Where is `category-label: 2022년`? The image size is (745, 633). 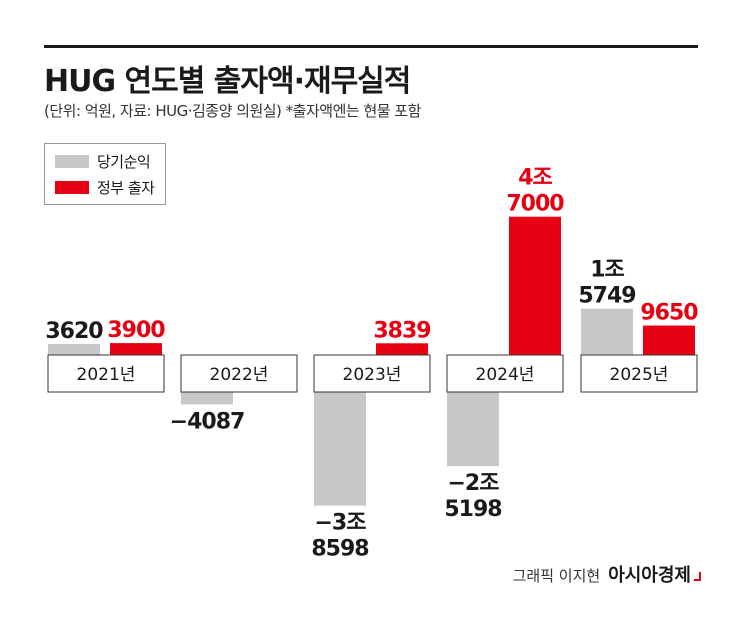
category-label: 2022년 is located at coordinates (239, 375).